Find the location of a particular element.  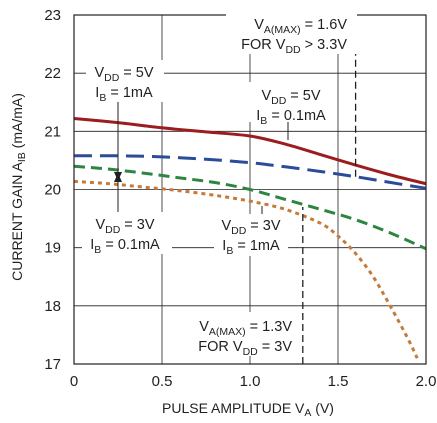

annotation-vdd5-ib01: VDD = 5V IB = 0.1mA is located at coordinates (291, 104).